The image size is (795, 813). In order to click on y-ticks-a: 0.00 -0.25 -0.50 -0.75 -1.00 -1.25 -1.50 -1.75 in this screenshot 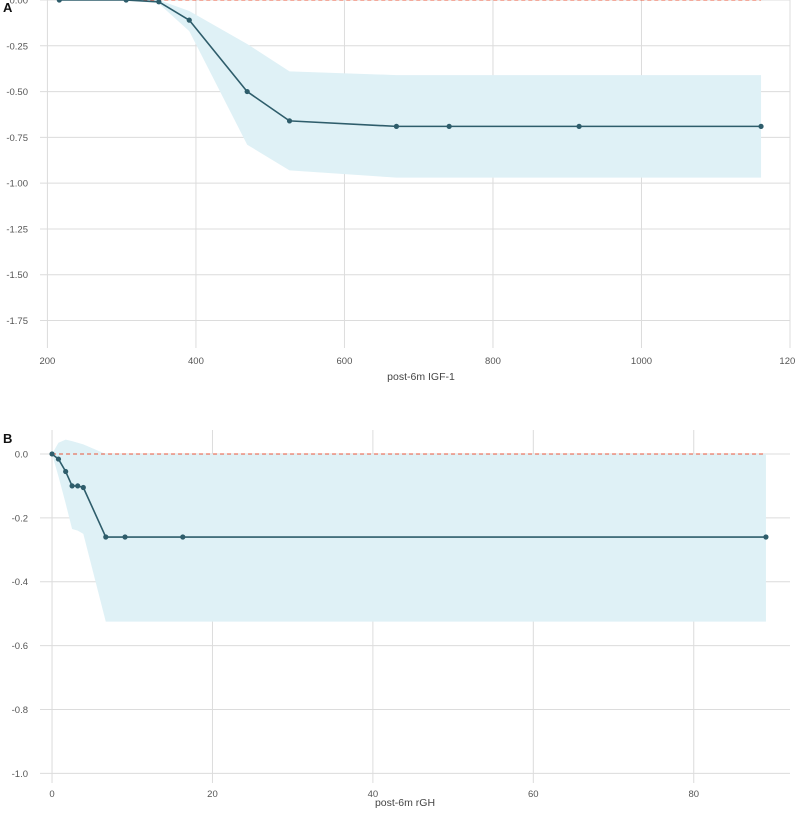, I will do `click(17, 163)`.